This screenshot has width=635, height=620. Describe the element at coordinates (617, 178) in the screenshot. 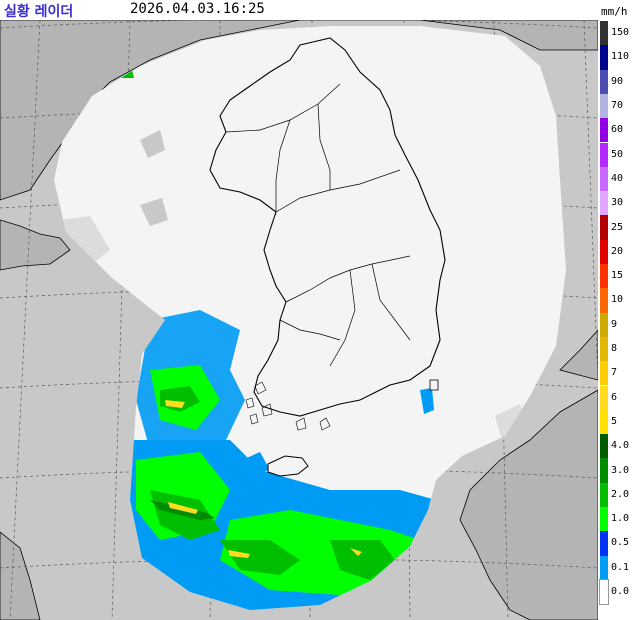

I see `legend-label: 40` at that location.